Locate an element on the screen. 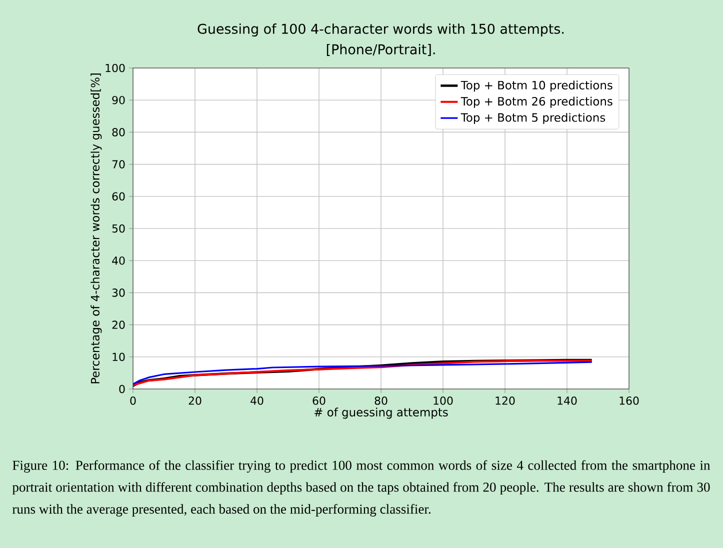 Image resolution: width=723 pixels, height=548 pixels. chart-title: Guessing of 100 4-character words with 150 attempts. is located at coordinates (381, 29).